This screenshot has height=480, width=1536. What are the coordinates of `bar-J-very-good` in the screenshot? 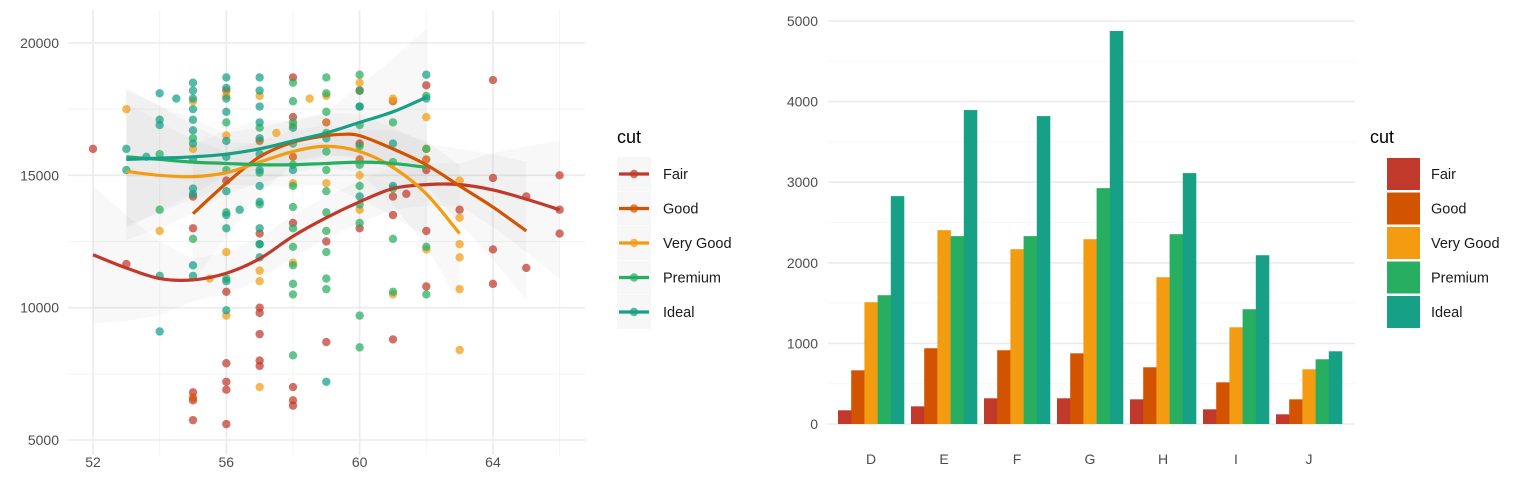 It's located at (1309, 396).